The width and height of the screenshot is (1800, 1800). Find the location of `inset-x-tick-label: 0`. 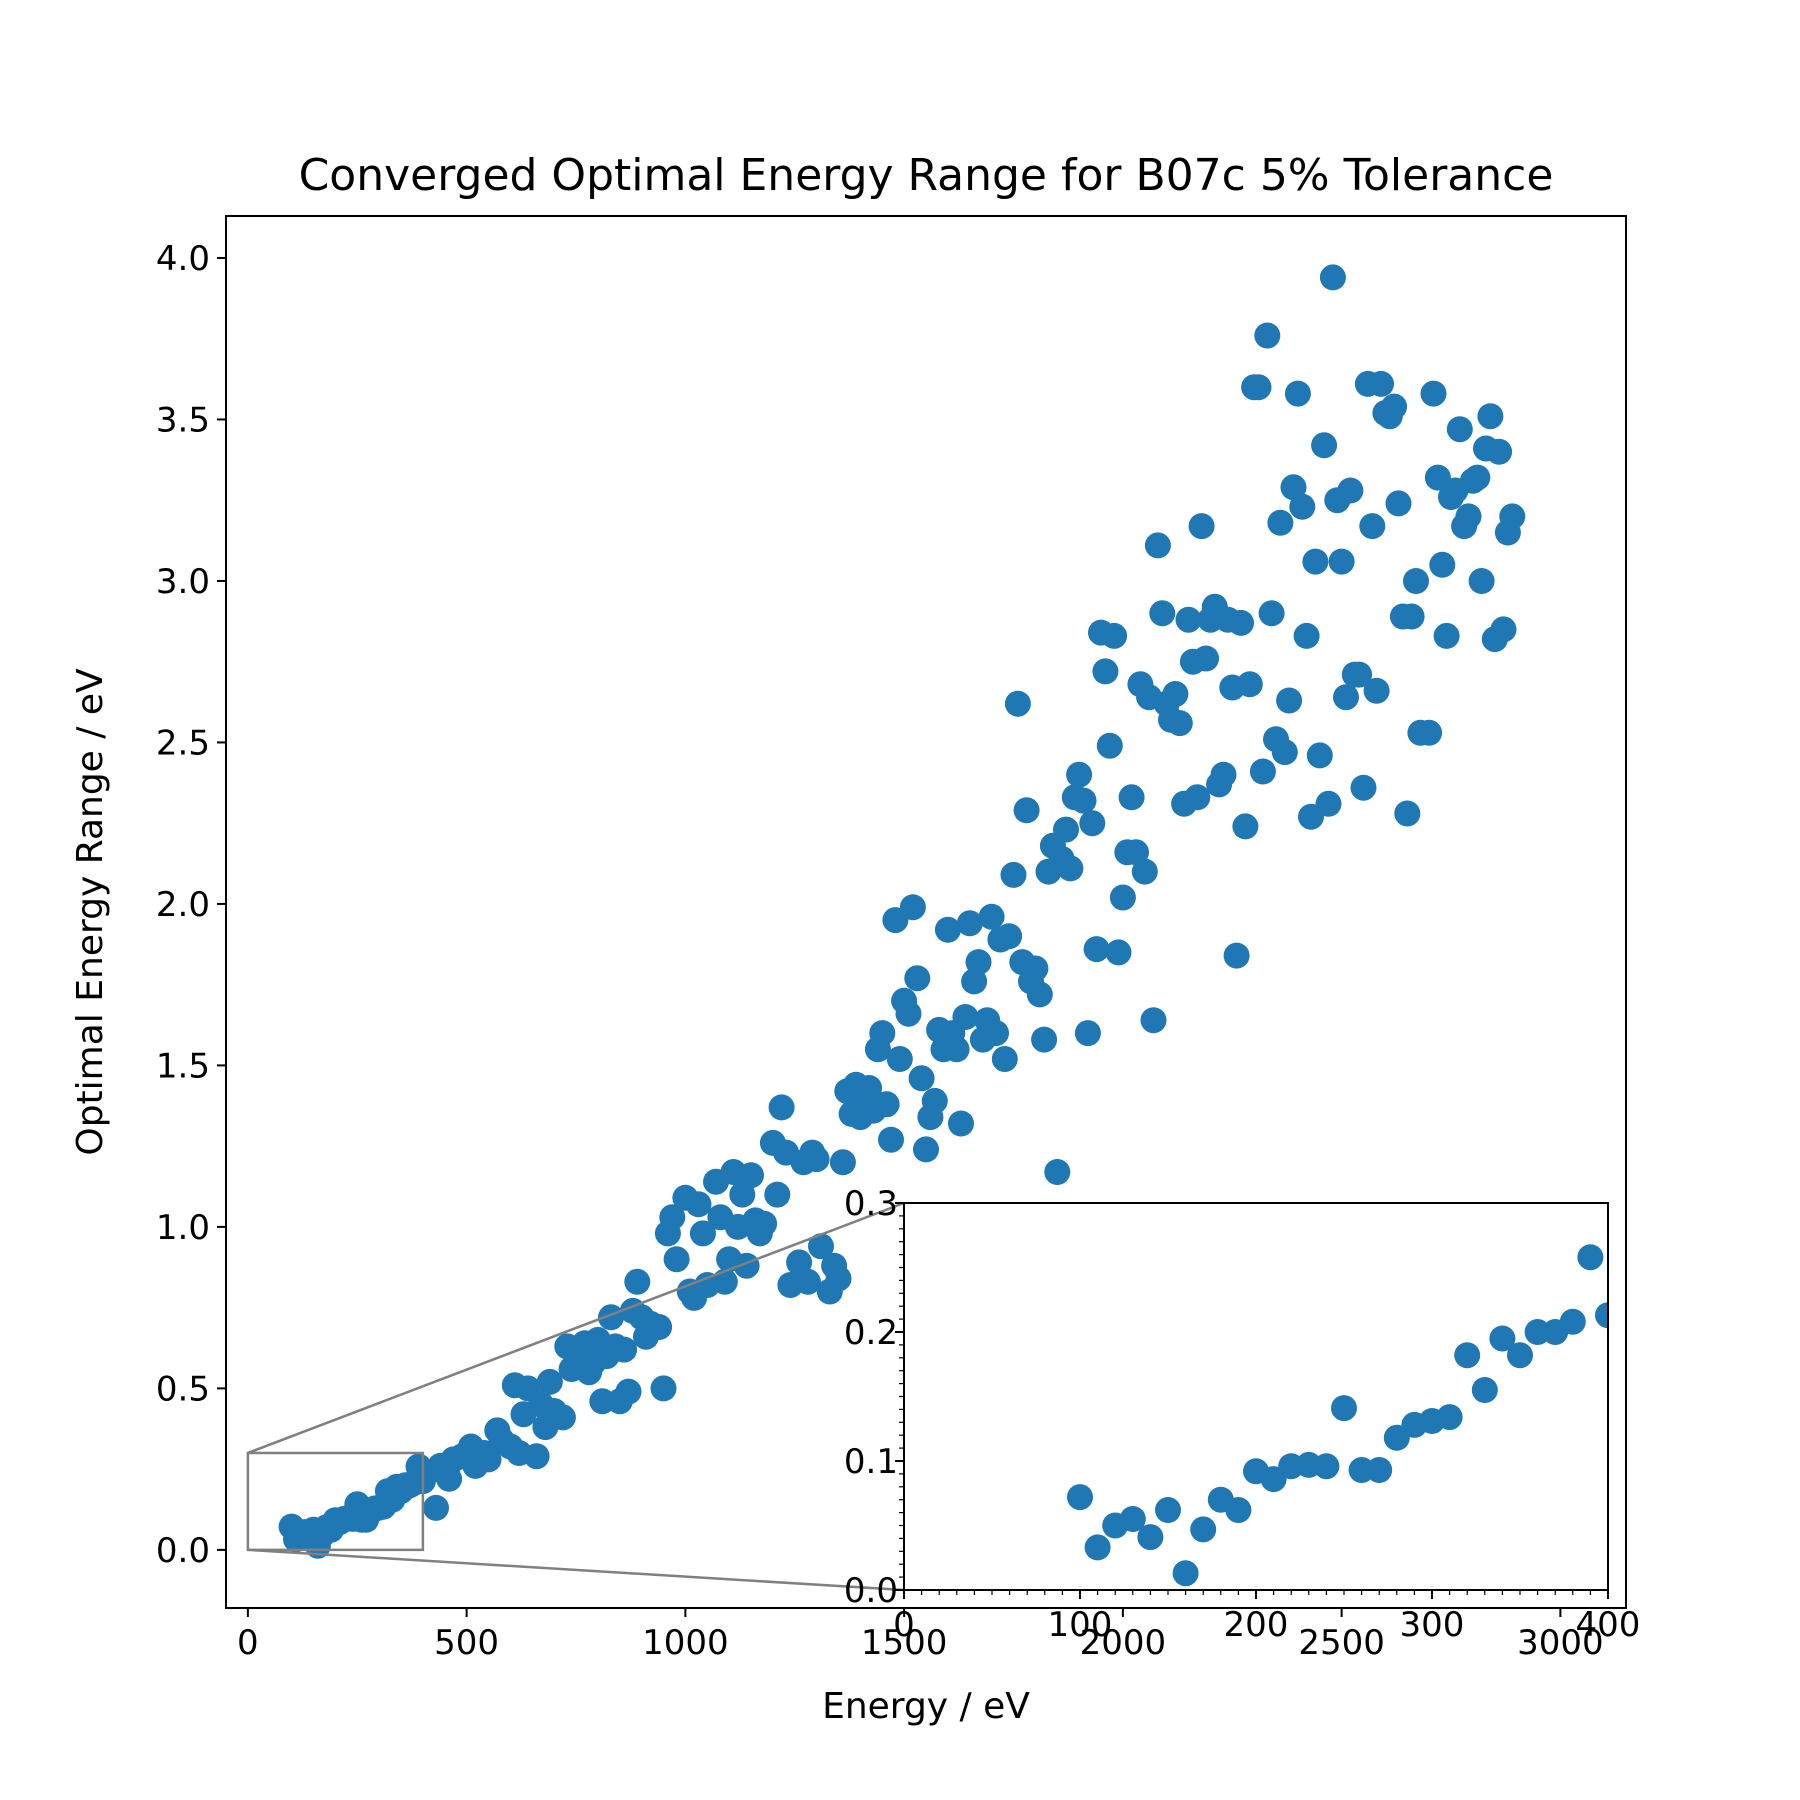

inset-x-tick-label: 0 is located at coordinates (904, 1625).